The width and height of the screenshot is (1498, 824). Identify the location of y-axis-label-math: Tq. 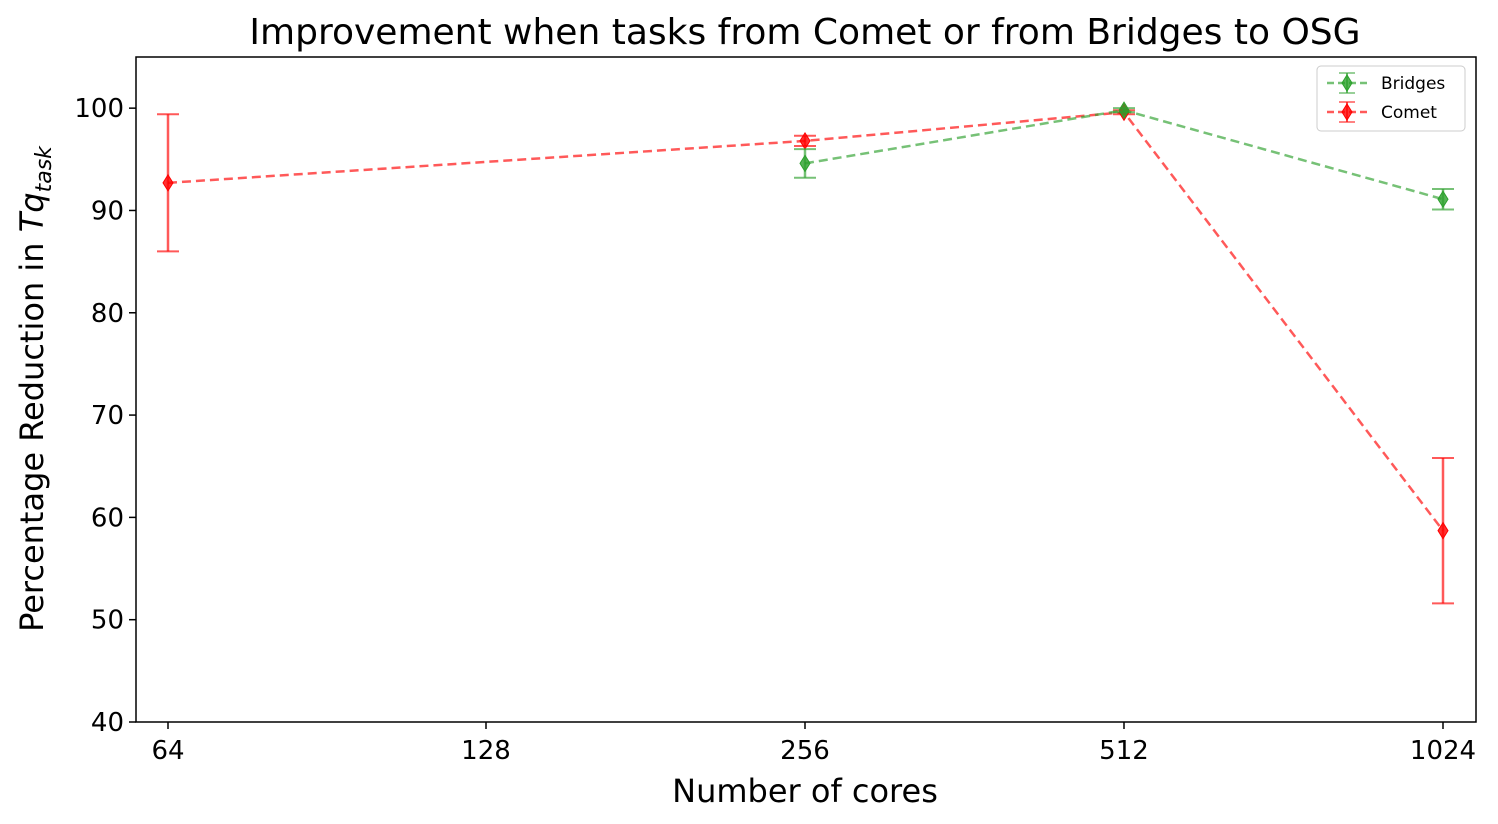
(32, 212).